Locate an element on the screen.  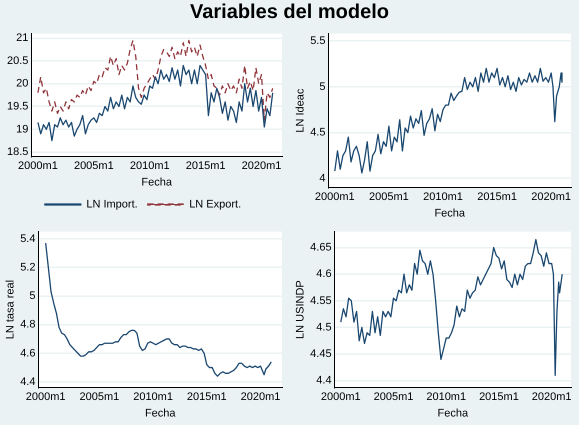
chart-title: Variables del modelo is located at coordinates (289, 12).